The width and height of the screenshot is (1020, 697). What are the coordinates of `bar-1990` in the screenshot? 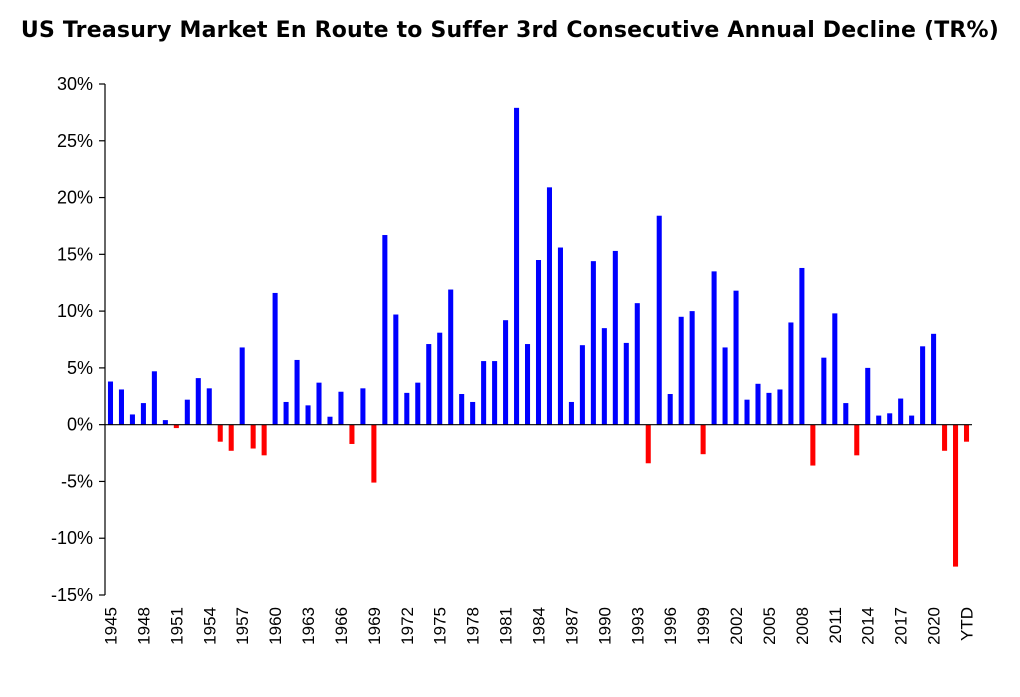 It's located at (604, 376).